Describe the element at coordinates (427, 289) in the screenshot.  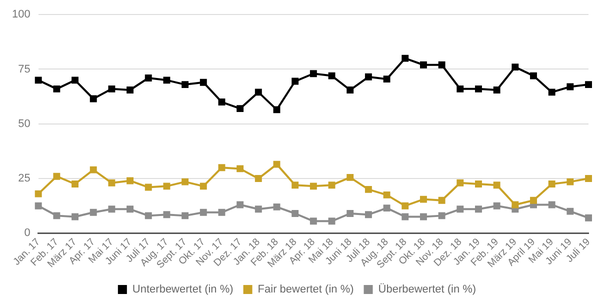
I see `legend-label: Überbewertet (in %)` at that location.